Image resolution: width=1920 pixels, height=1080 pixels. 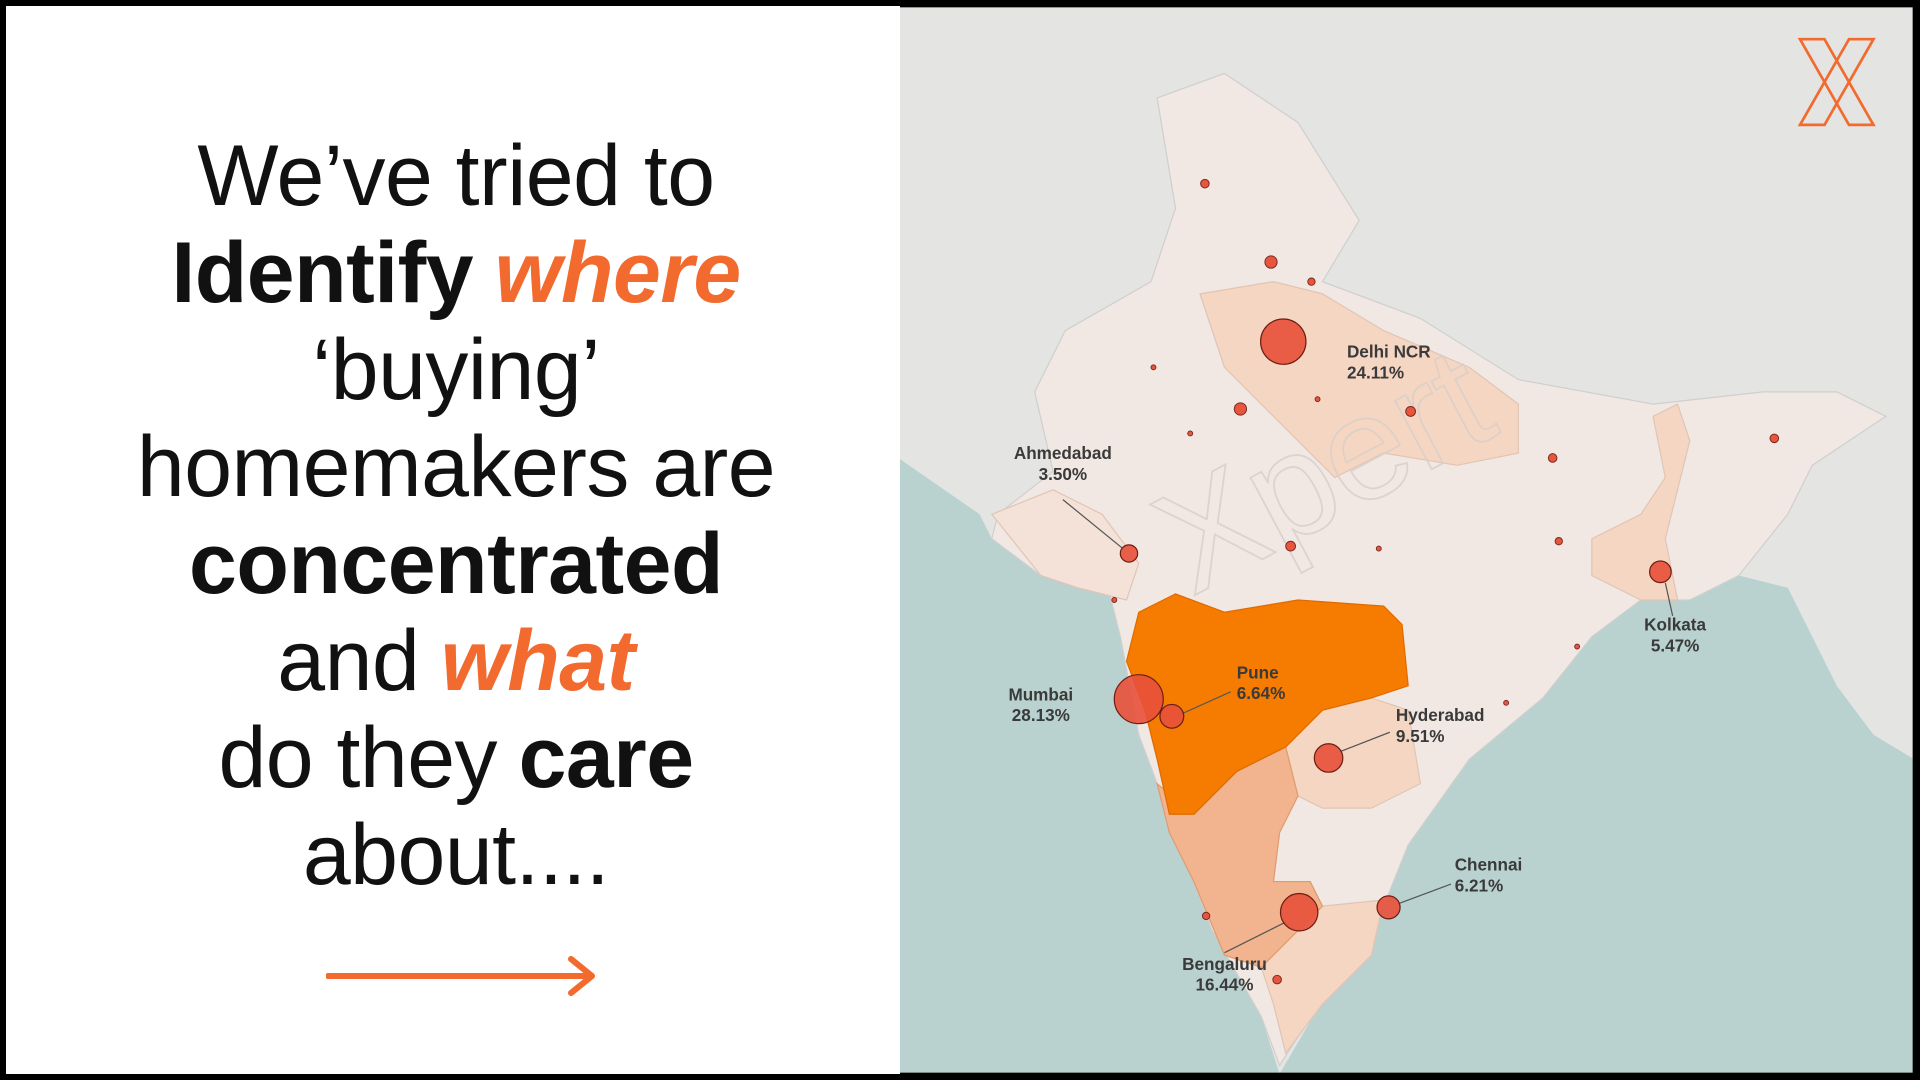 I want to click on headline-text: homemakers are, so click(x=456, y=467).